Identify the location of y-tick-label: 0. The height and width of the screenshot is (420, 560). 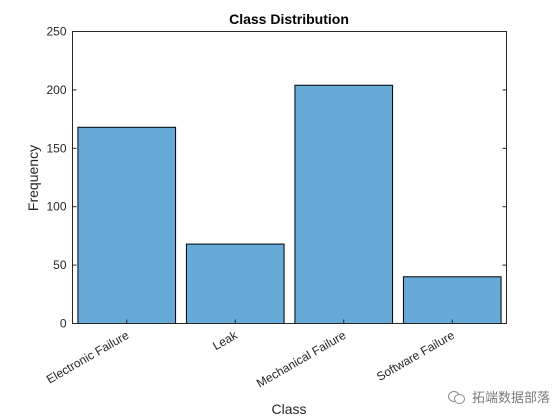
(63, 324).